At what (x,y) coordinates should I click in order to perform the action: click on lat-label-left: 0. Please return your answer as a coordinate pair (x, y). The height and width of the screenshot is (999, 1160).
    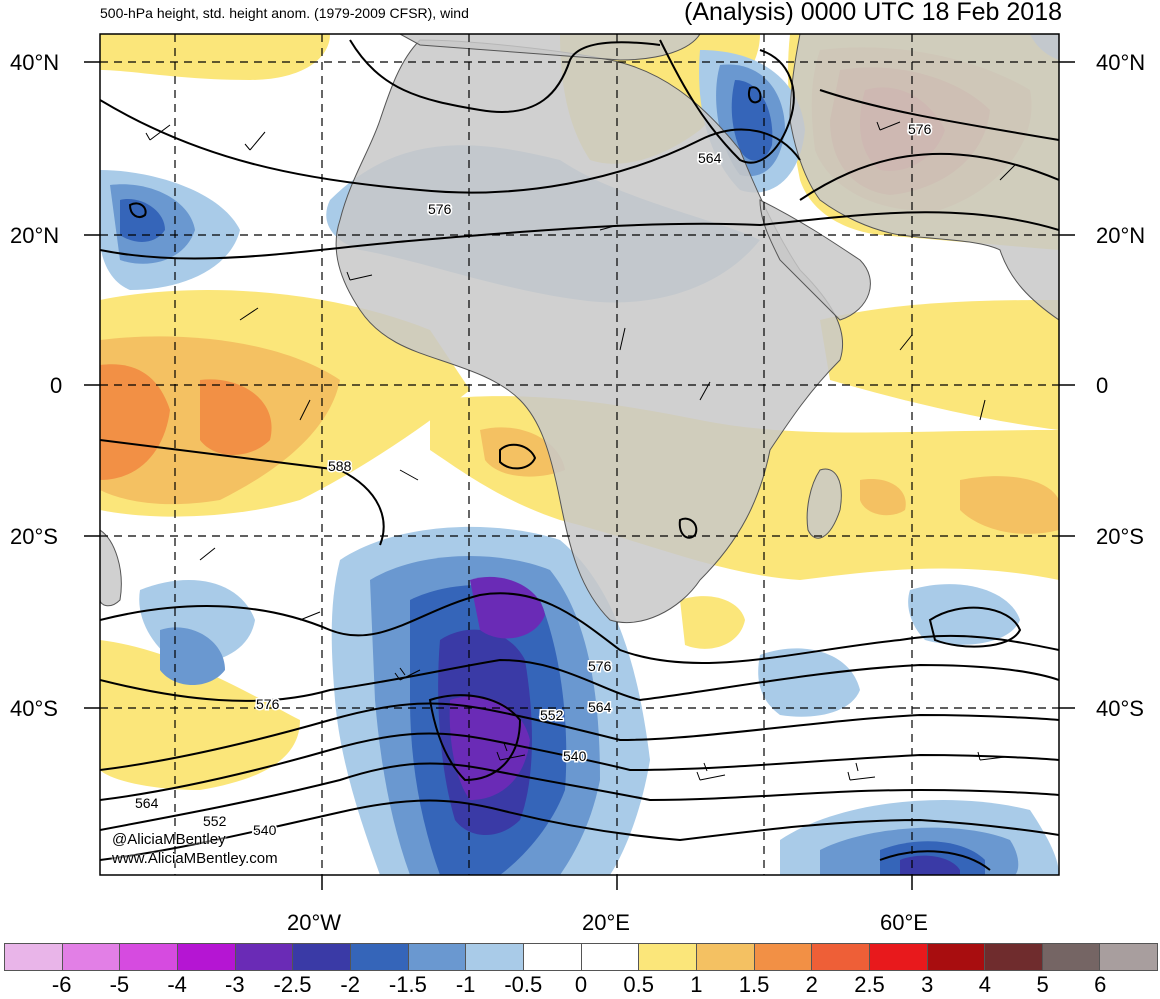
    Looking at the image, I should click on (56, 385).